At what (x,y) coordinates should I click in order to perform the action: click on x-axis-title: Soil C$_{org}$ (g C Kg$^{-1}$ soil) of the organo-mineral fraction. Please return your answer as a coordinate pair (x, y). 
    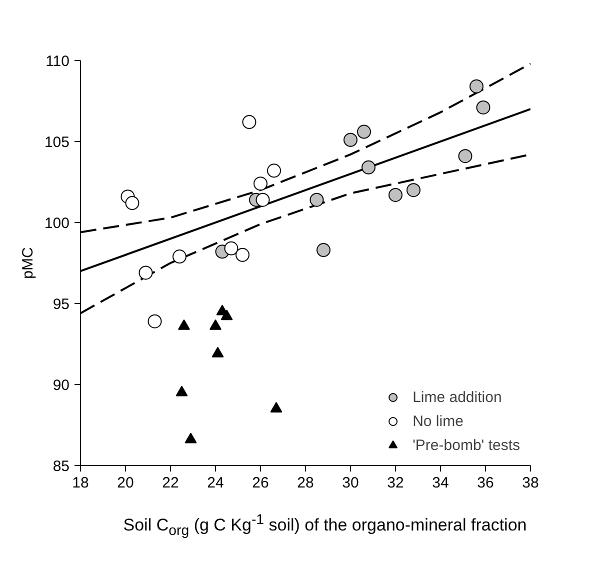
    Looking at the image, I should click on (325, 526).